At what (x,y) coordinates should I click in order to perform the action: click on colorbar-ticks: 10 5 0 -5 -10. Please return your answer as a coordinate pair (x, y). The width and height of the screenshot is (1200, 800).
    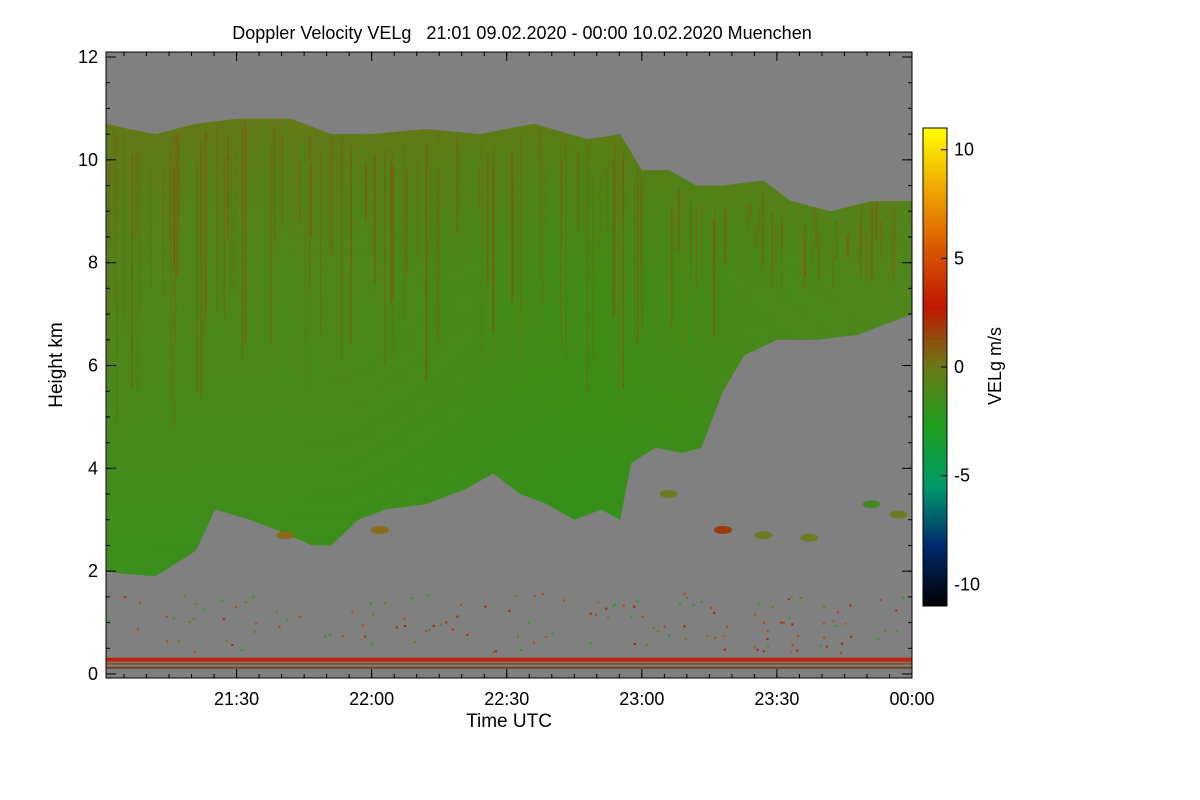
    Looking at the image, I should click on (960, 367).